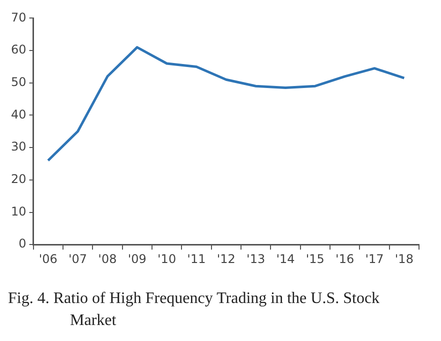 The height and width of the screenshot is (341, 441). What do you see at coordinates (226, 259) in the screenshot?
I see `x-tick-label: '12` at bounding box center [226, 259].